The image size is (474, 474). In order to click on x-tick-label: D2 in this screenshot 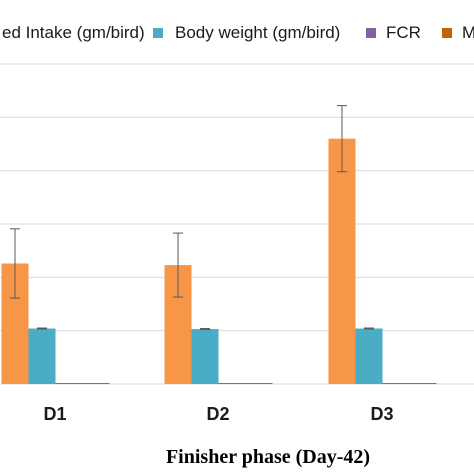, I will do `click(217, 414)`.